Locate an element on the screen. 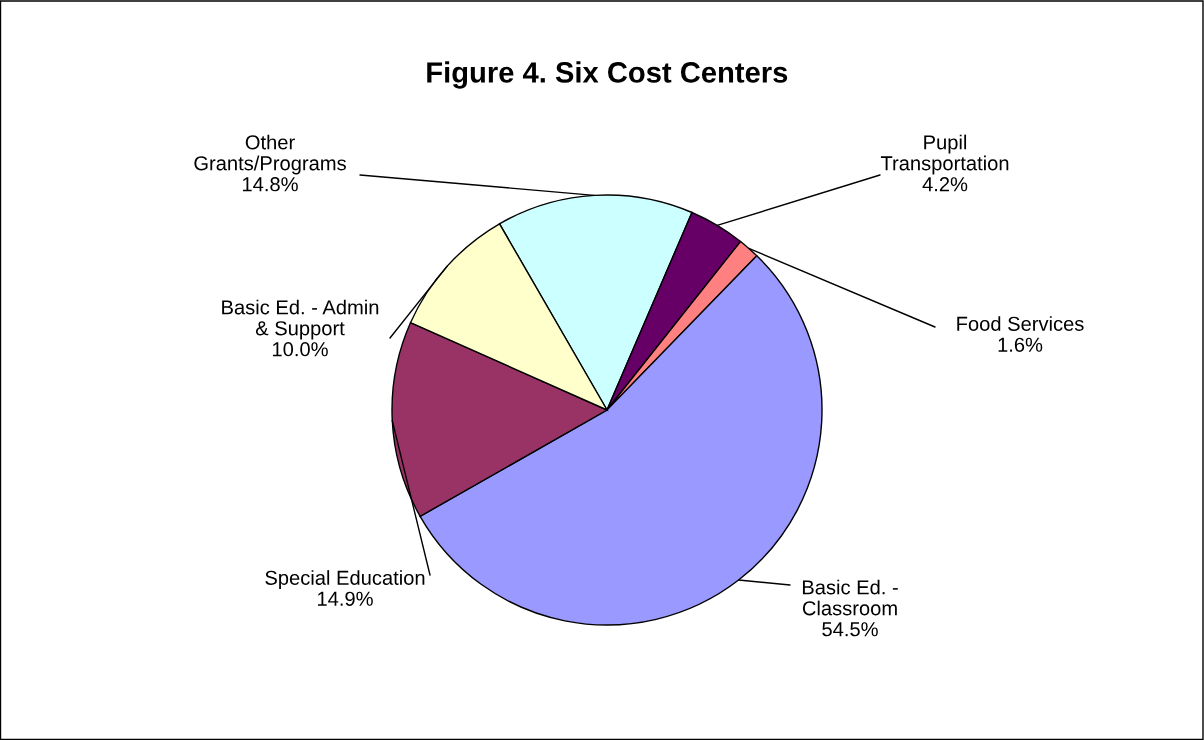 The image size is (1204, 740). slice-label: Pupil Transportation is located at coordinates (944, 154).